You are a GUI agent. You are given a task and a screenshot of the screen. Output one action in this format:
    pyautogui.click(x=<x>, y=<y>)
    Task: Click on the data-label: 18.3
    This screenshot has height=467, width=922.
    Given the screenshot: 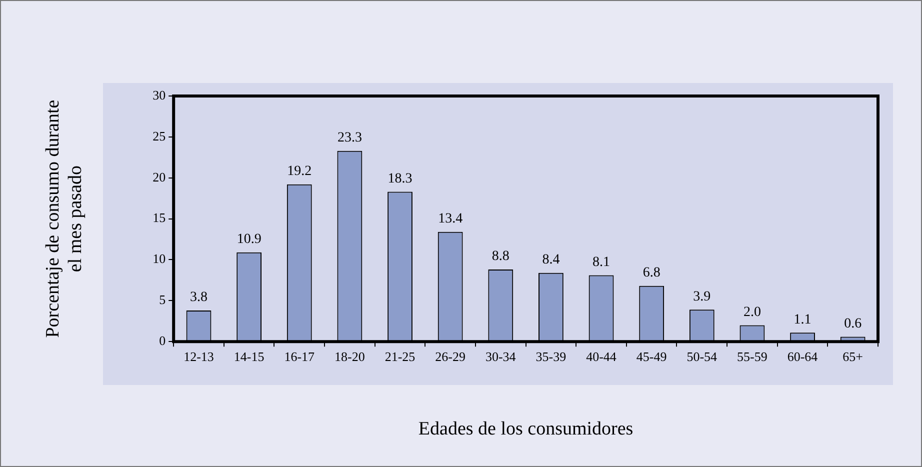 What is the action you would take?
    pyautogui.click(x=400, y=178)
    